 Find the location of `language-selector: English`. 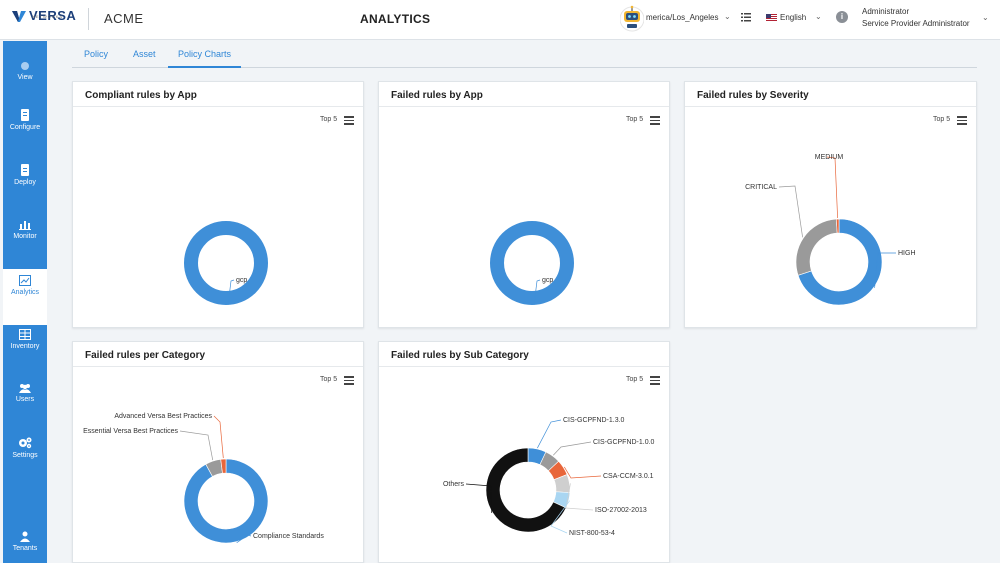

language-selector: English is located at coordinates (793, 17).